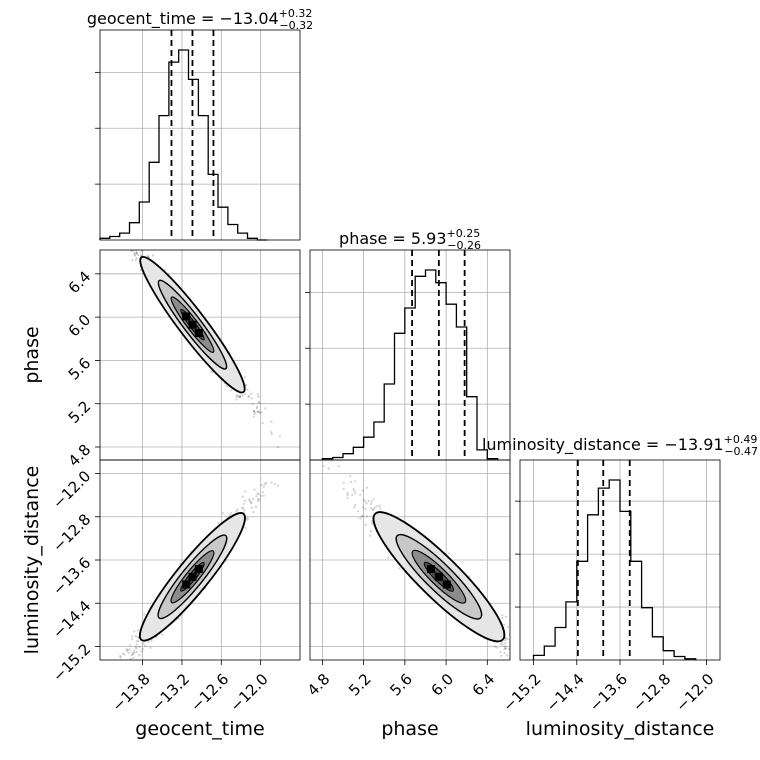  I want to click on y-tick-label: 6.0, so click(80, 326).